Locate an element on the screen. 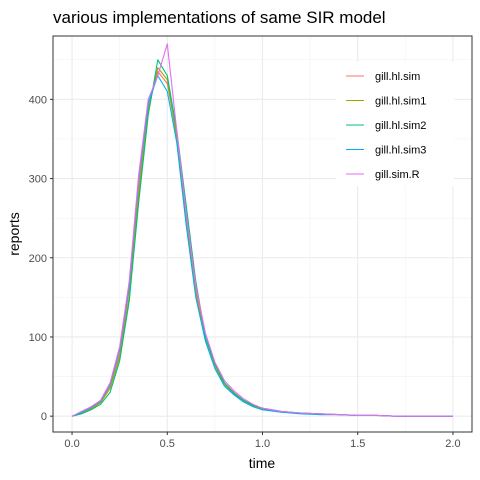 The height and width of the screenshot is (480, 480). y-tick-label: 300 is located at coordinates (38, 180).